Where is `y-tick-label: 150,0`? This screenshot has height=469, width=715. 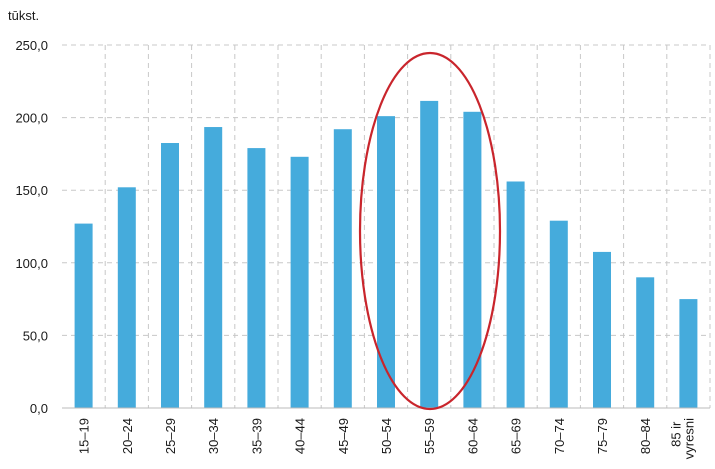
y-tick-label: 150,0 is located at coordinates (31, 190).